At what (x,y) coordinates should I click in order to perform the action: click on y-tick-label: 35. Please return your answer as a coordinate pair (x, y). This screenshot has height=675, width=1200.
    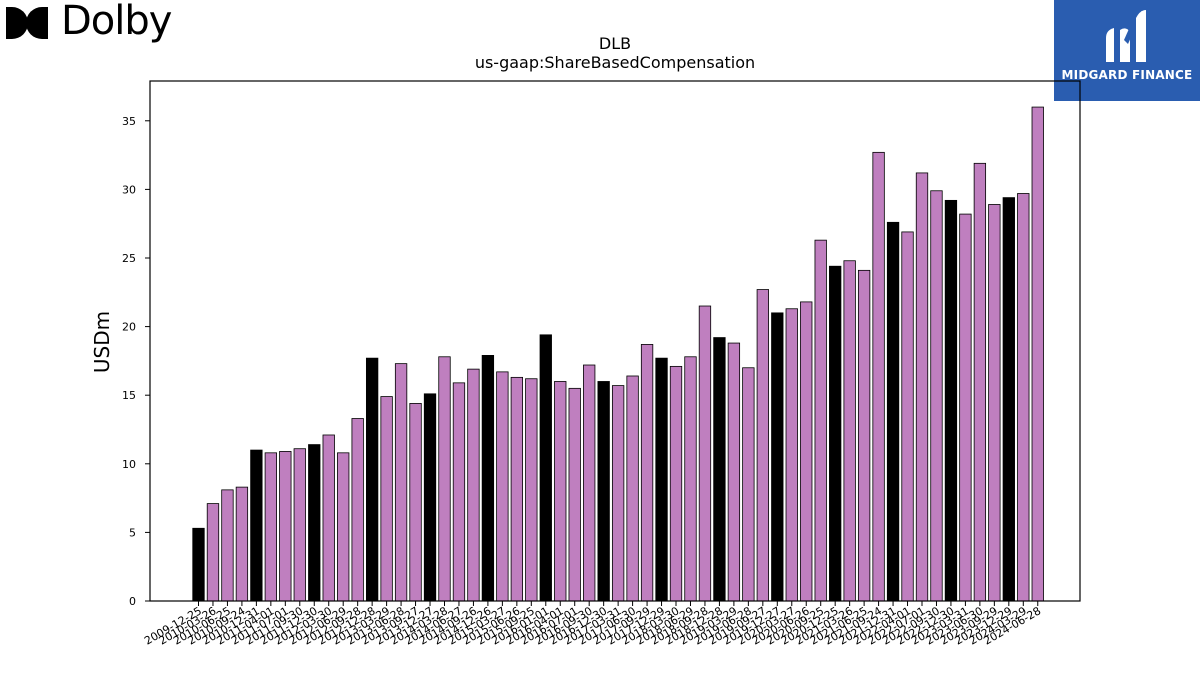
    Looking at the image, I should click on (129, 121).